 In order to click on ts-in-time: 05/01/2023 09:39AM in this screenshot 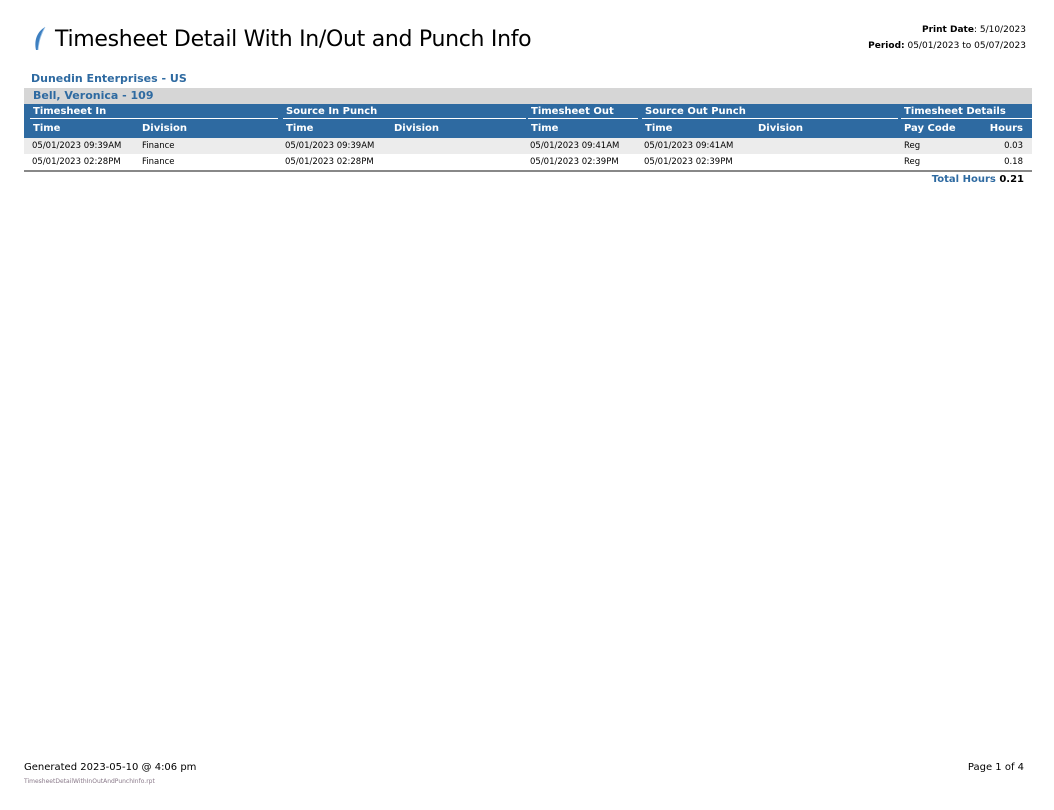, I will do `click(77, 146)`.